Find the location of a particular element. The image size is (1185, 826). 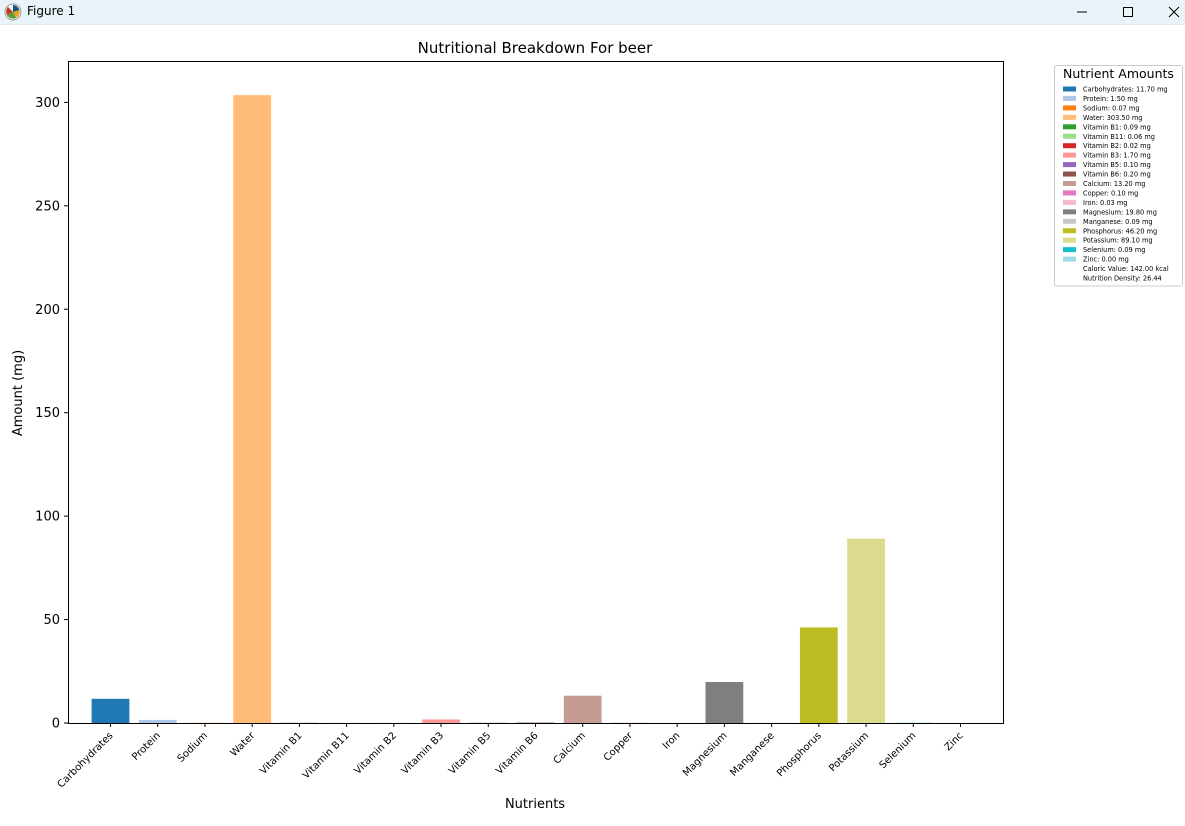

x-tick-label: Iron is located at coordinates (671, 740).